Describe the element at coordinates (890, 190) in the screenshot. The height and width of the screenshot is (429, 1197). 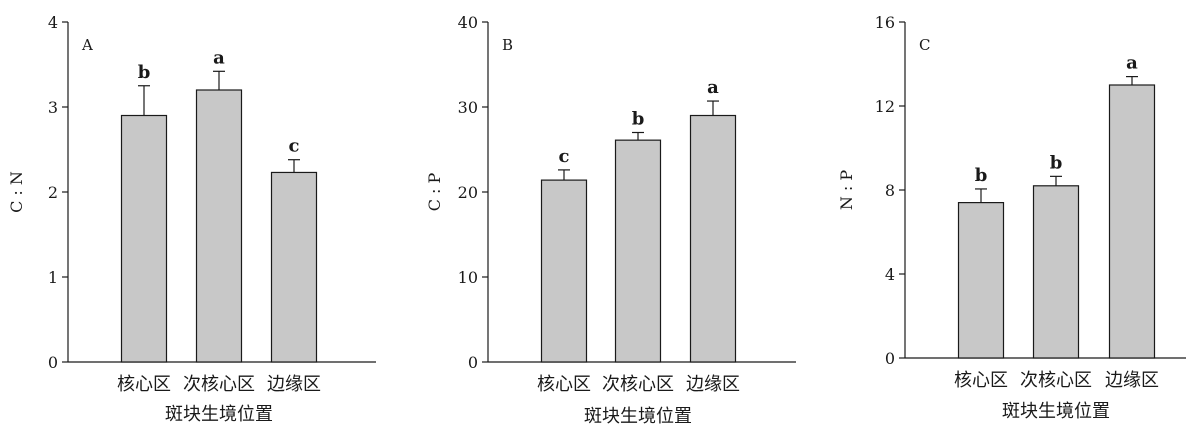
I see `y-tick-label: 8` at that location.